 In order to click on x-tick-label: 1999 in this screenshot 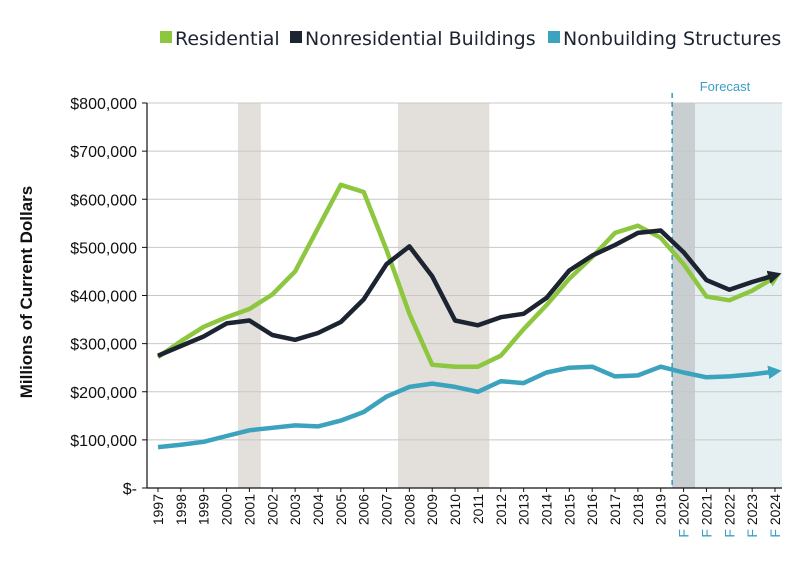, I will do `click(204, 509)`.